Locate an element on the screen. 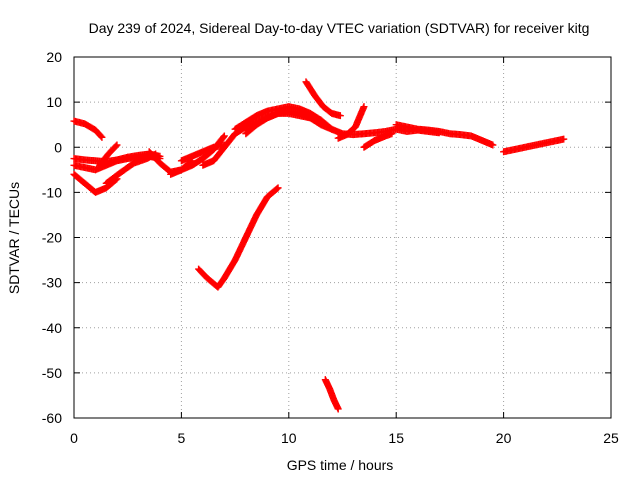 The image size is (640, 480). y-tick-label: 0 is located at coordinates (58, 147).